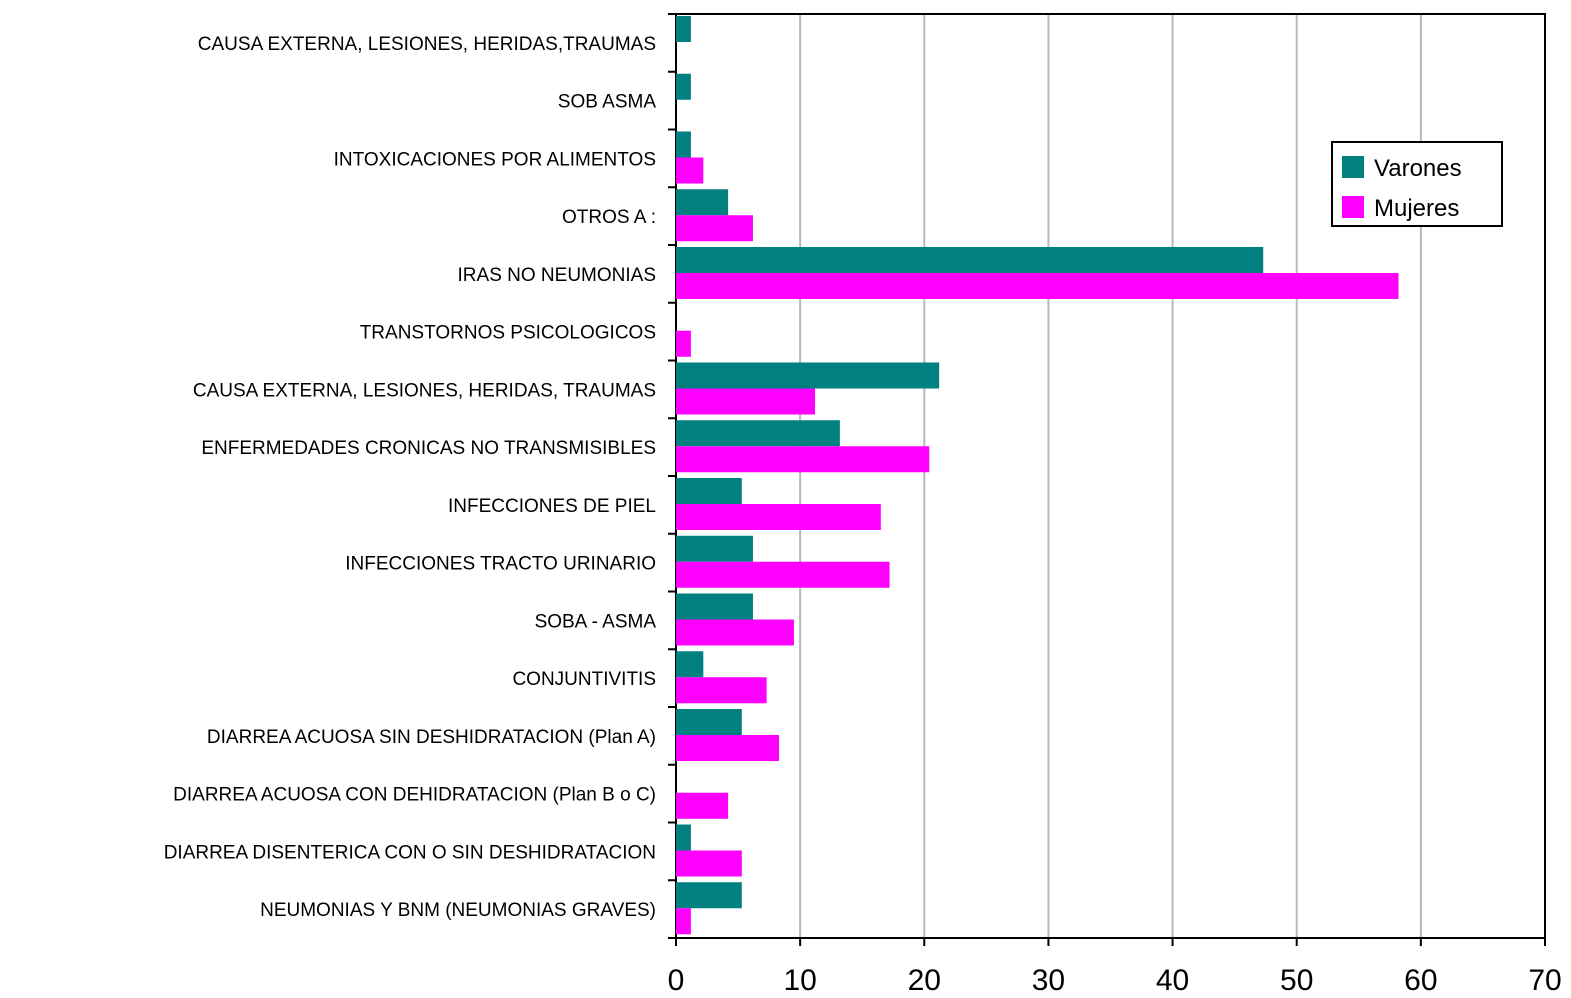 This screenshot has width=1571, height=998. I want to click on category-label: CAUSA EXTERNA, LESIONES, HERIDAS,TRAUMAS, so click(427, 44).